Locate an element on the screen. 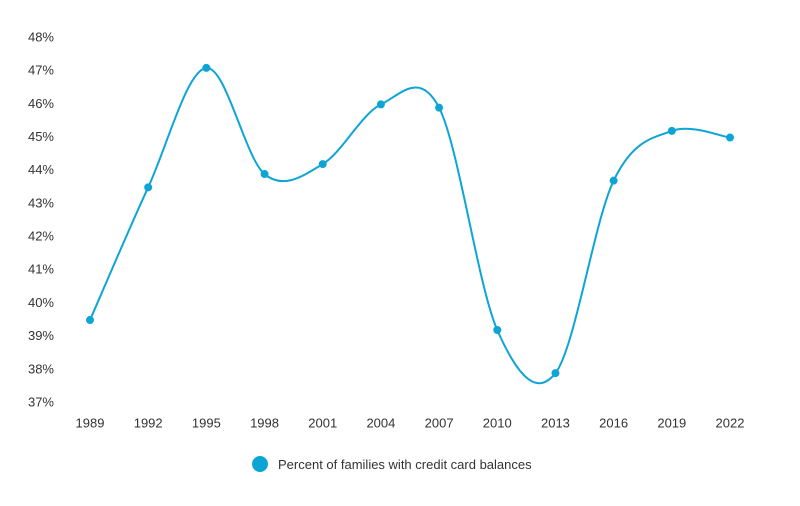 The height and width of the screenshot is (506, 800). y-tick-label: 48% is located at coordinates (41, 36).